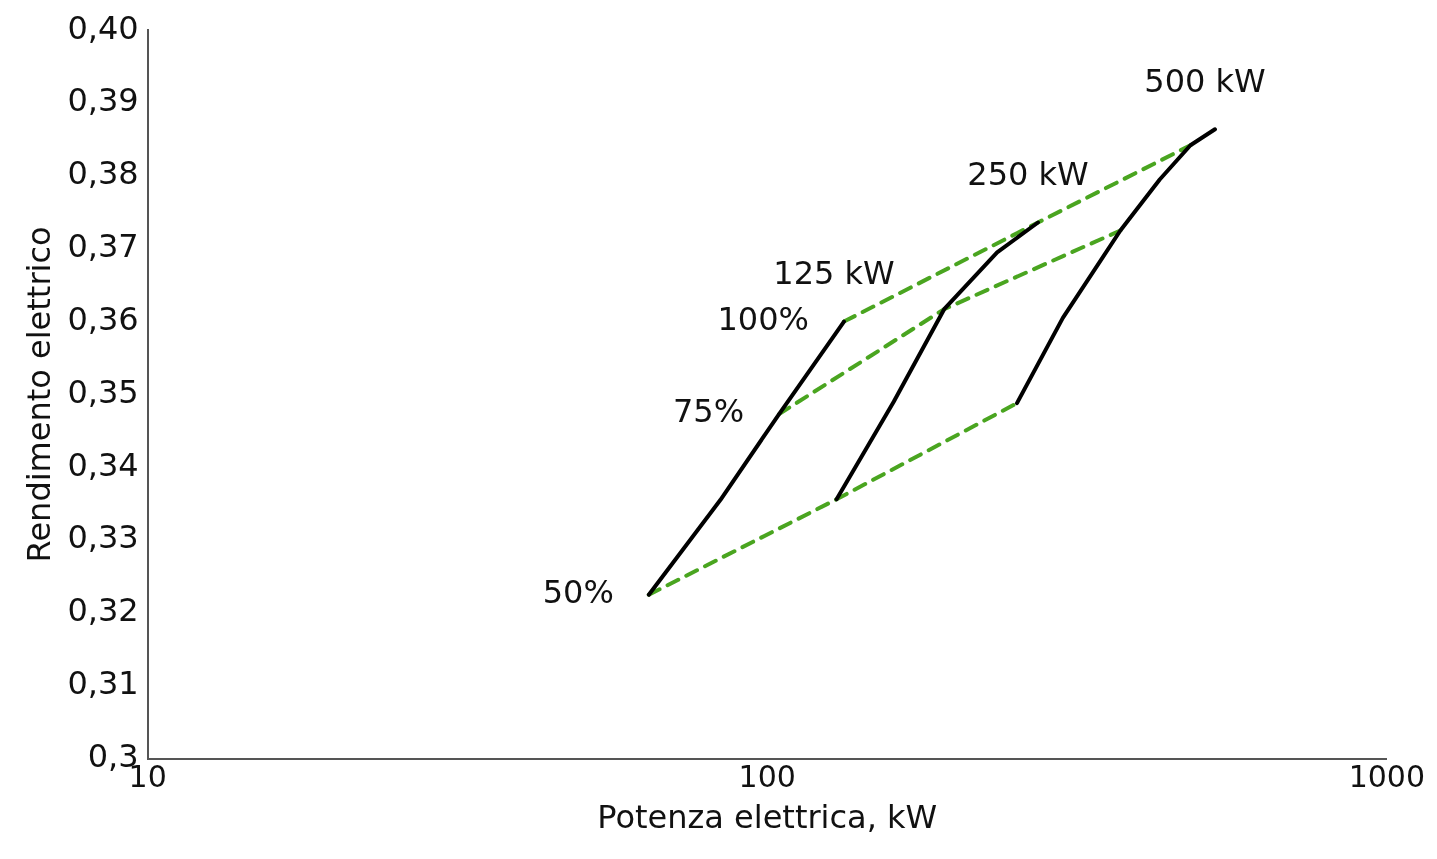  What do you see at coordinates (834, 272) in the screenshot?
I see `series-label: 125 kW` at bounding box center [834, 272].